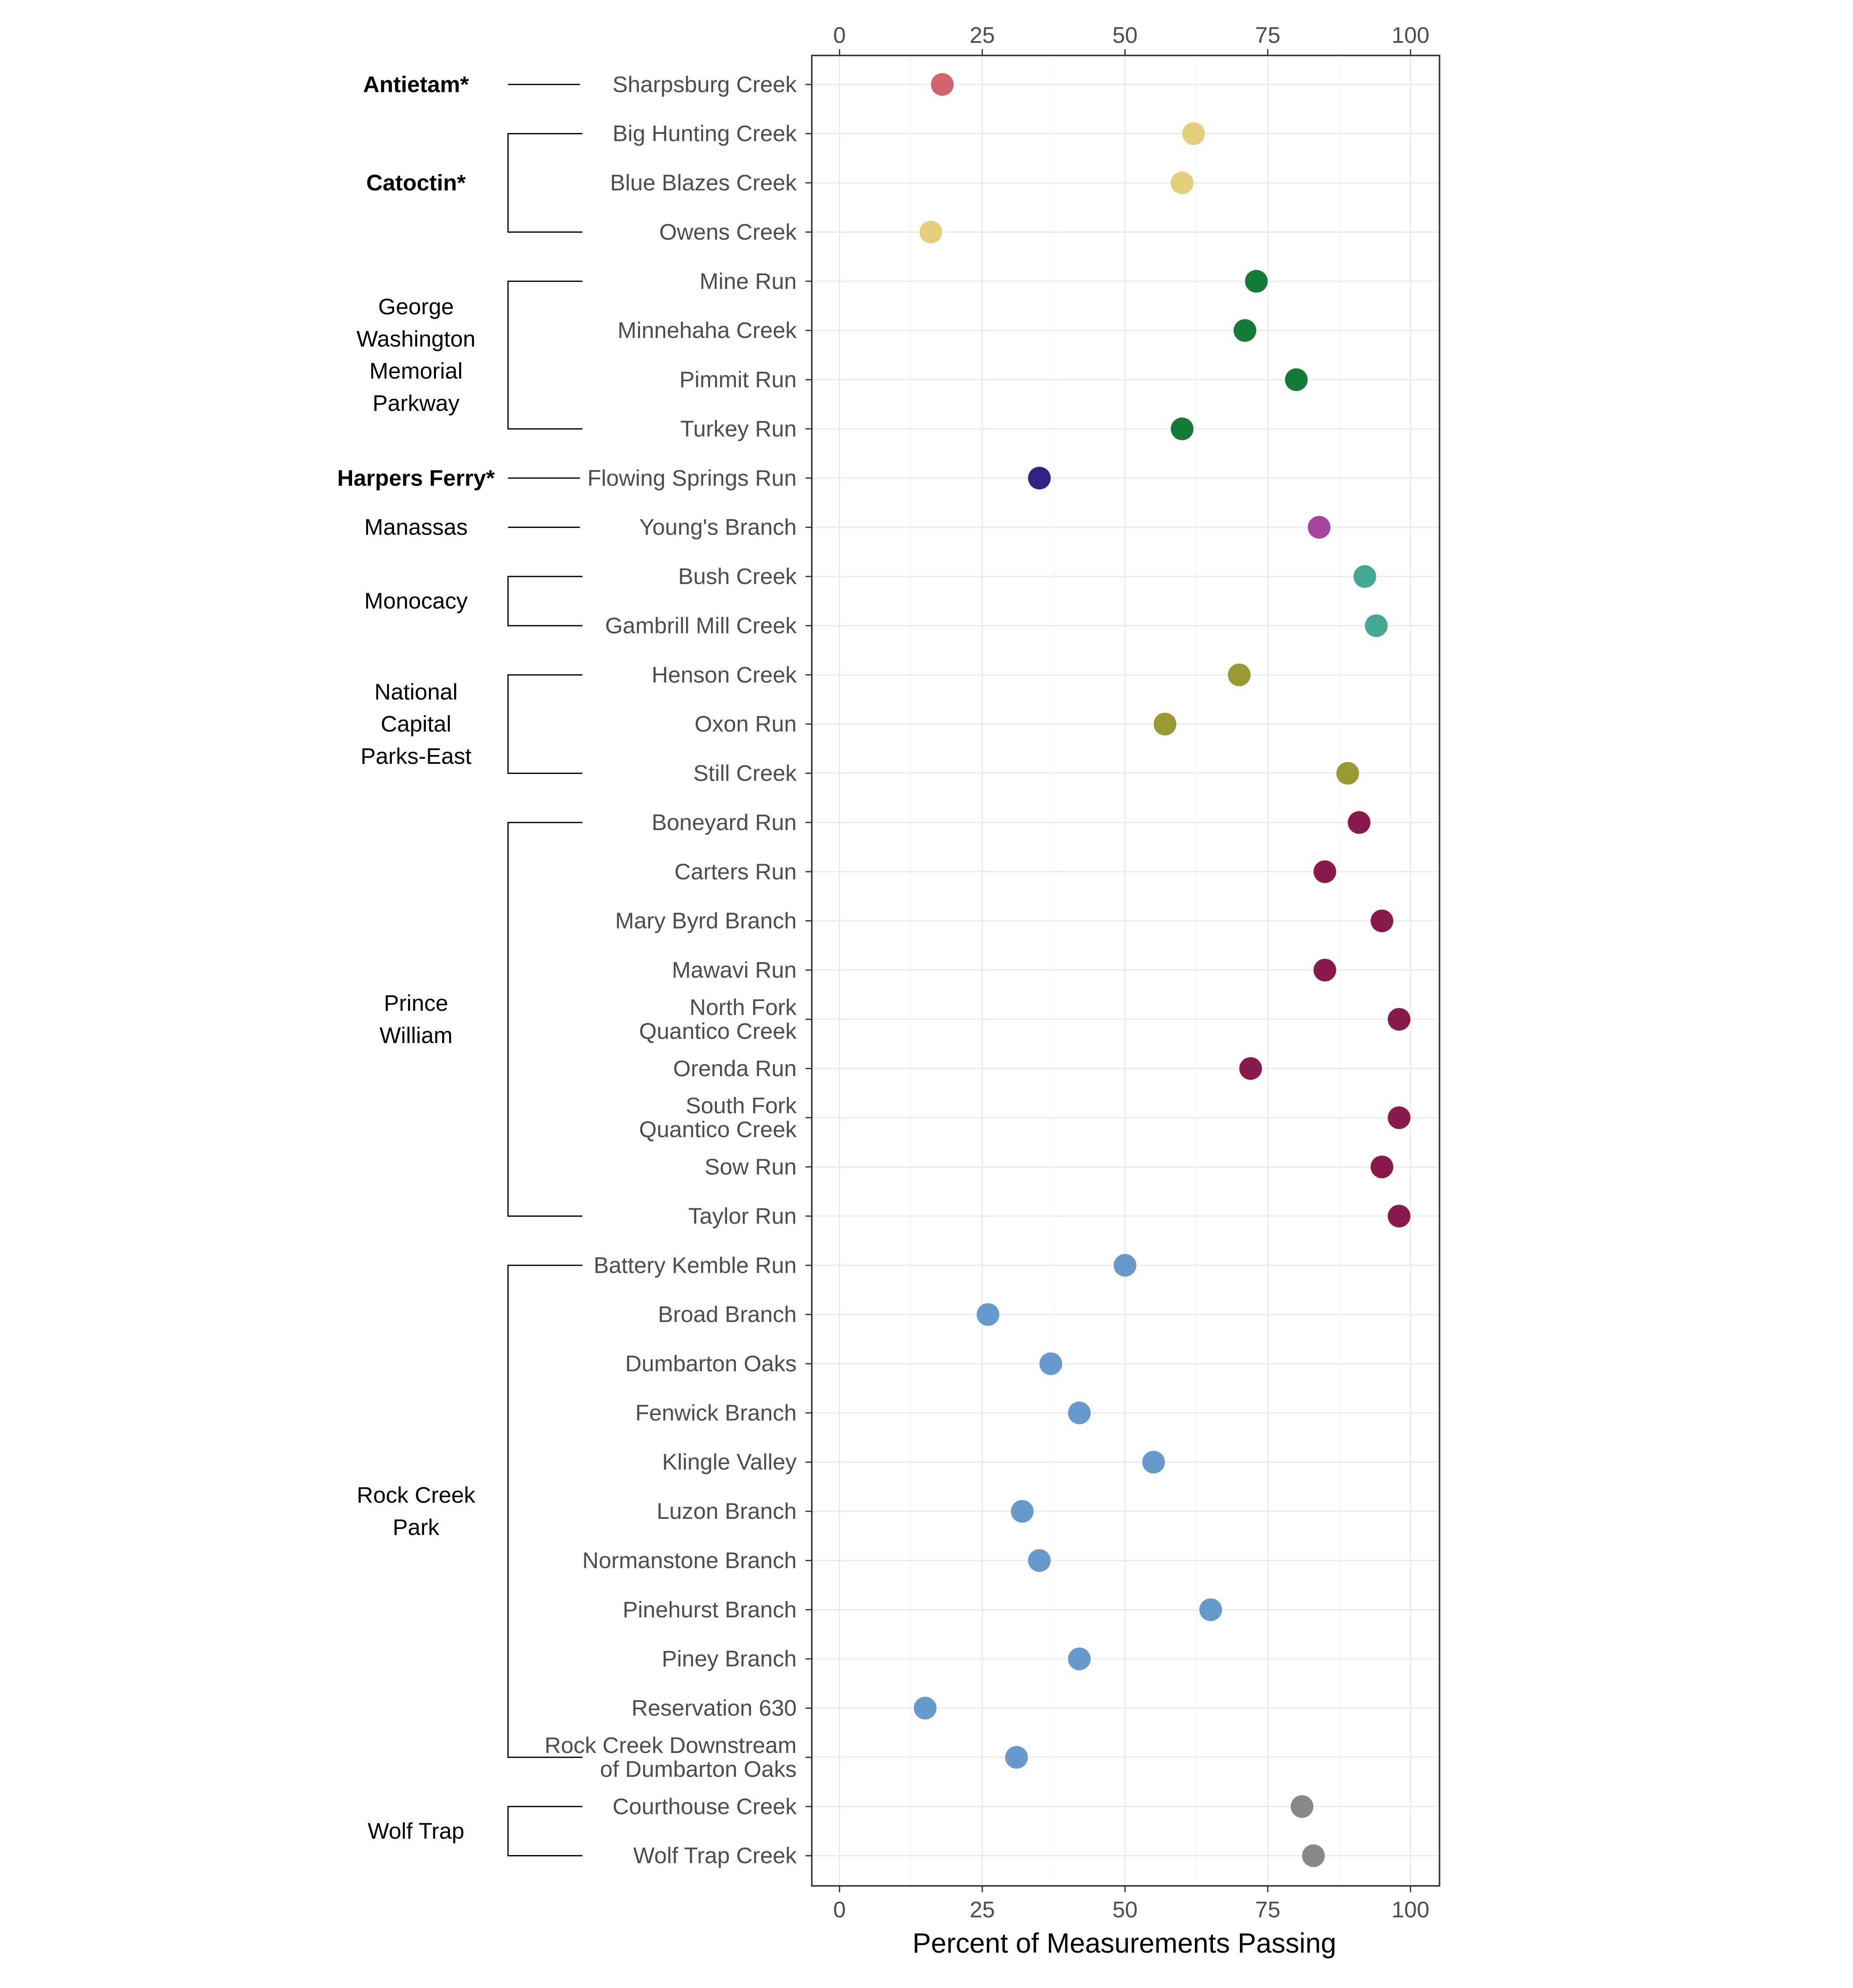 The image size is (1853, 1988). Describe the element at coordinates (718, 1129) in the screenshot. I see `site-label-line: Quantico Creek` at that location.